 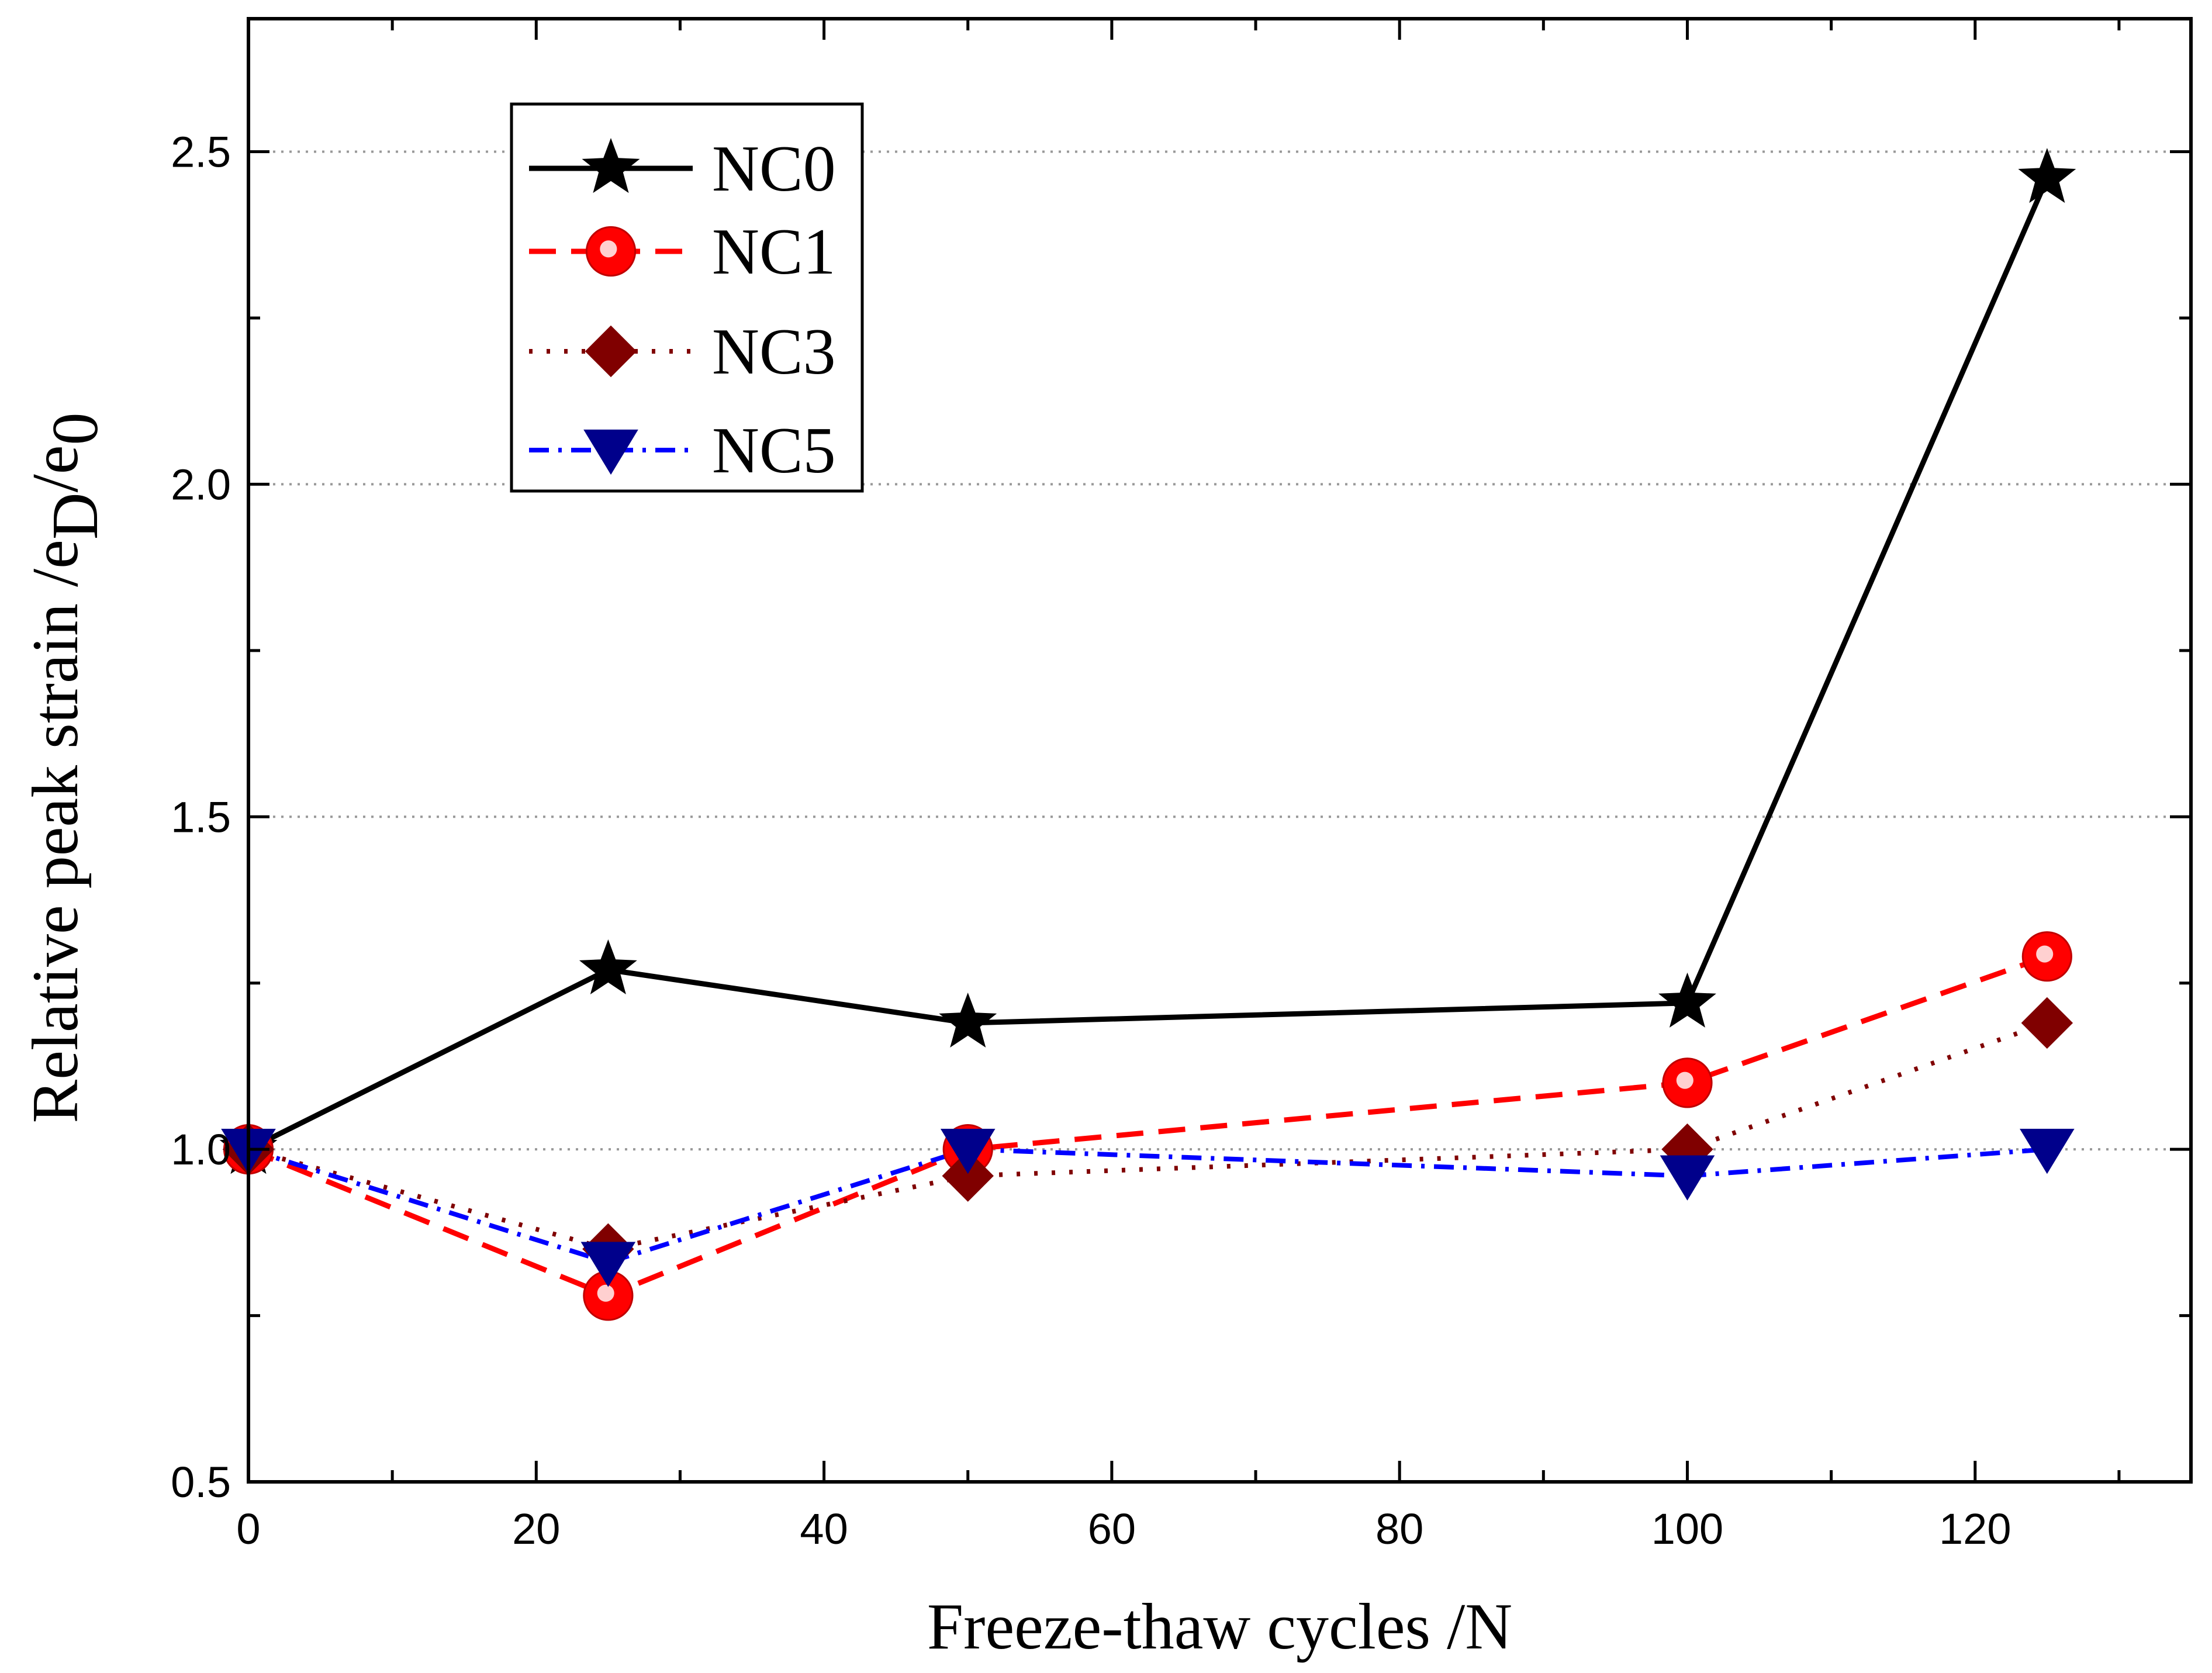 What do you see at coordinates (201, 817) in the screenshot?
I see `y-tick-label: 1.5` at bounding box center [201, 817].